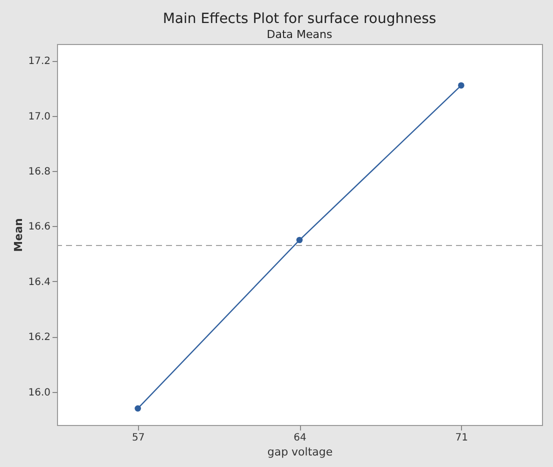  I want to click on y-tick-label: 16.0, so click(39, 392).